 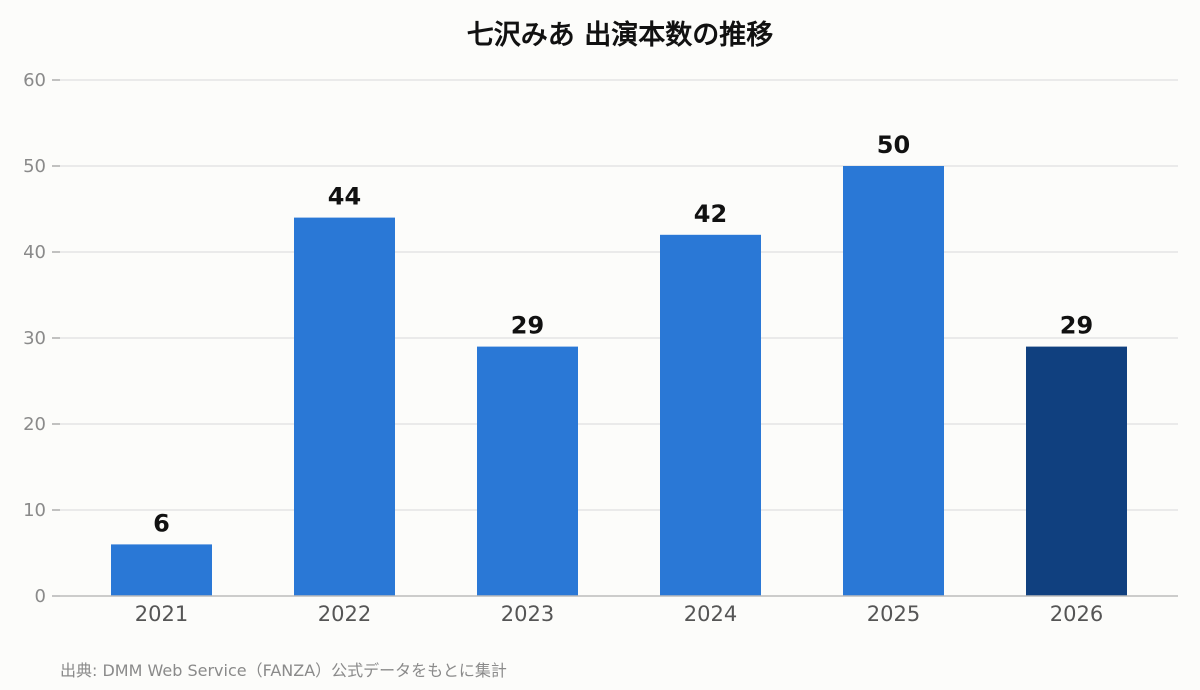 I want to click on data-label-2024: 42, so click(x=710, y=214).